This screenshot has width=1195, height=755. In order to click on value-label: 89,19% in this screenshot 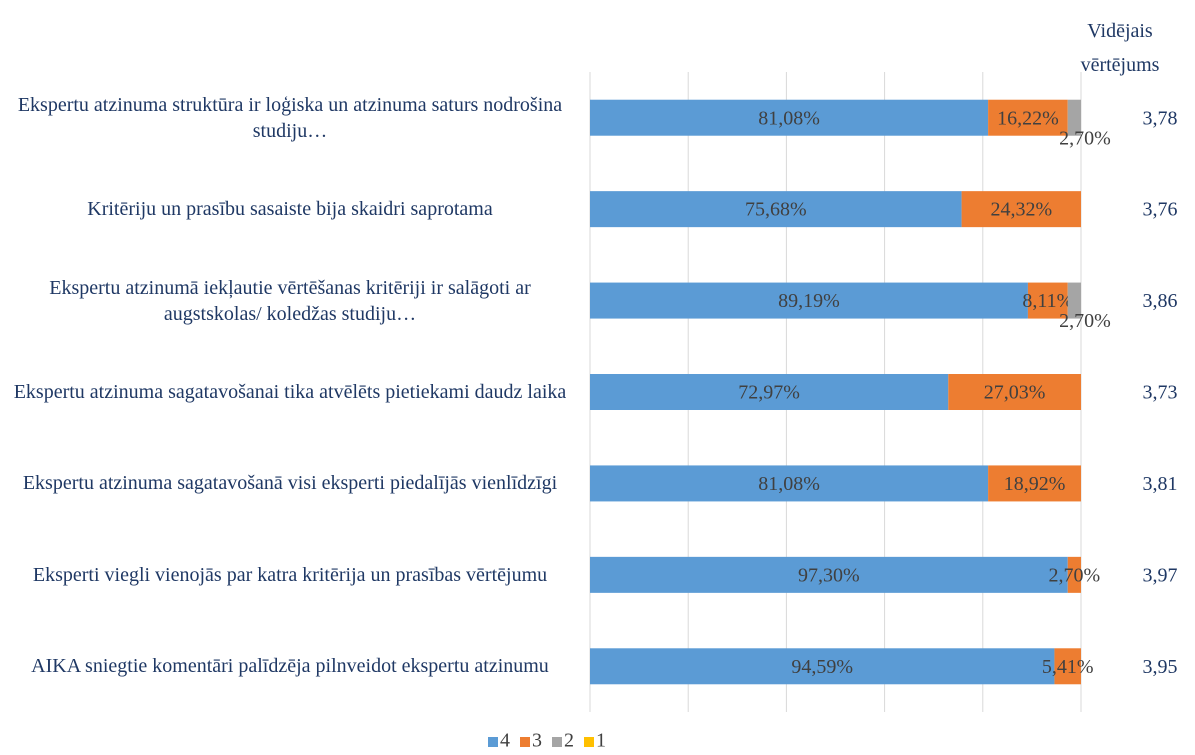, I will do `click(809, 301)`.